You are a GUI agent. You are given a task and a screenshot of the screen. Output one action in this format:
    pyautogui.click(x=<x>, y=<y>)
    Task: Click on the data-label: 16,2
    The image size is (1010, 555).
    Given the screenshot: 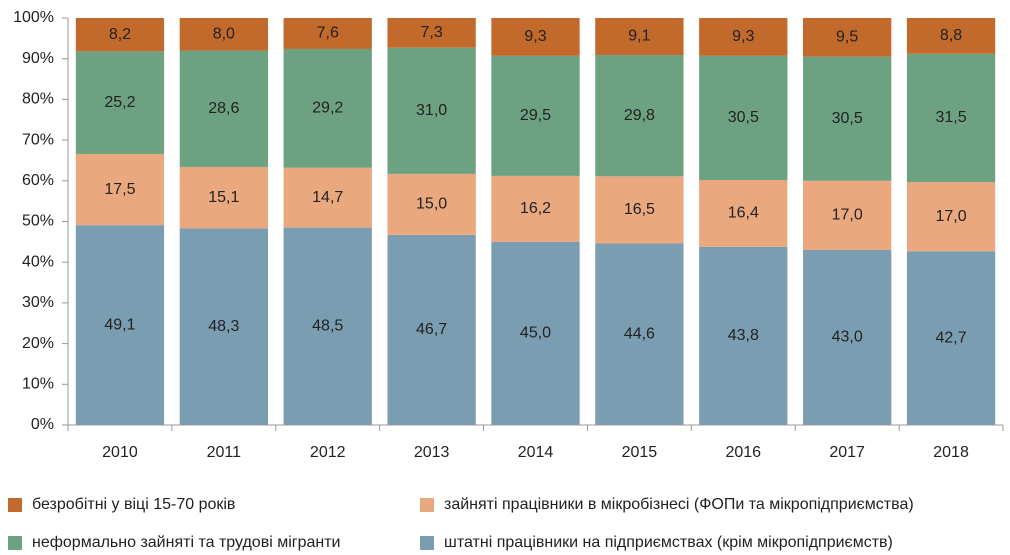 What is the action you would take?
    pyautogui.click(x=535, y=208)
    